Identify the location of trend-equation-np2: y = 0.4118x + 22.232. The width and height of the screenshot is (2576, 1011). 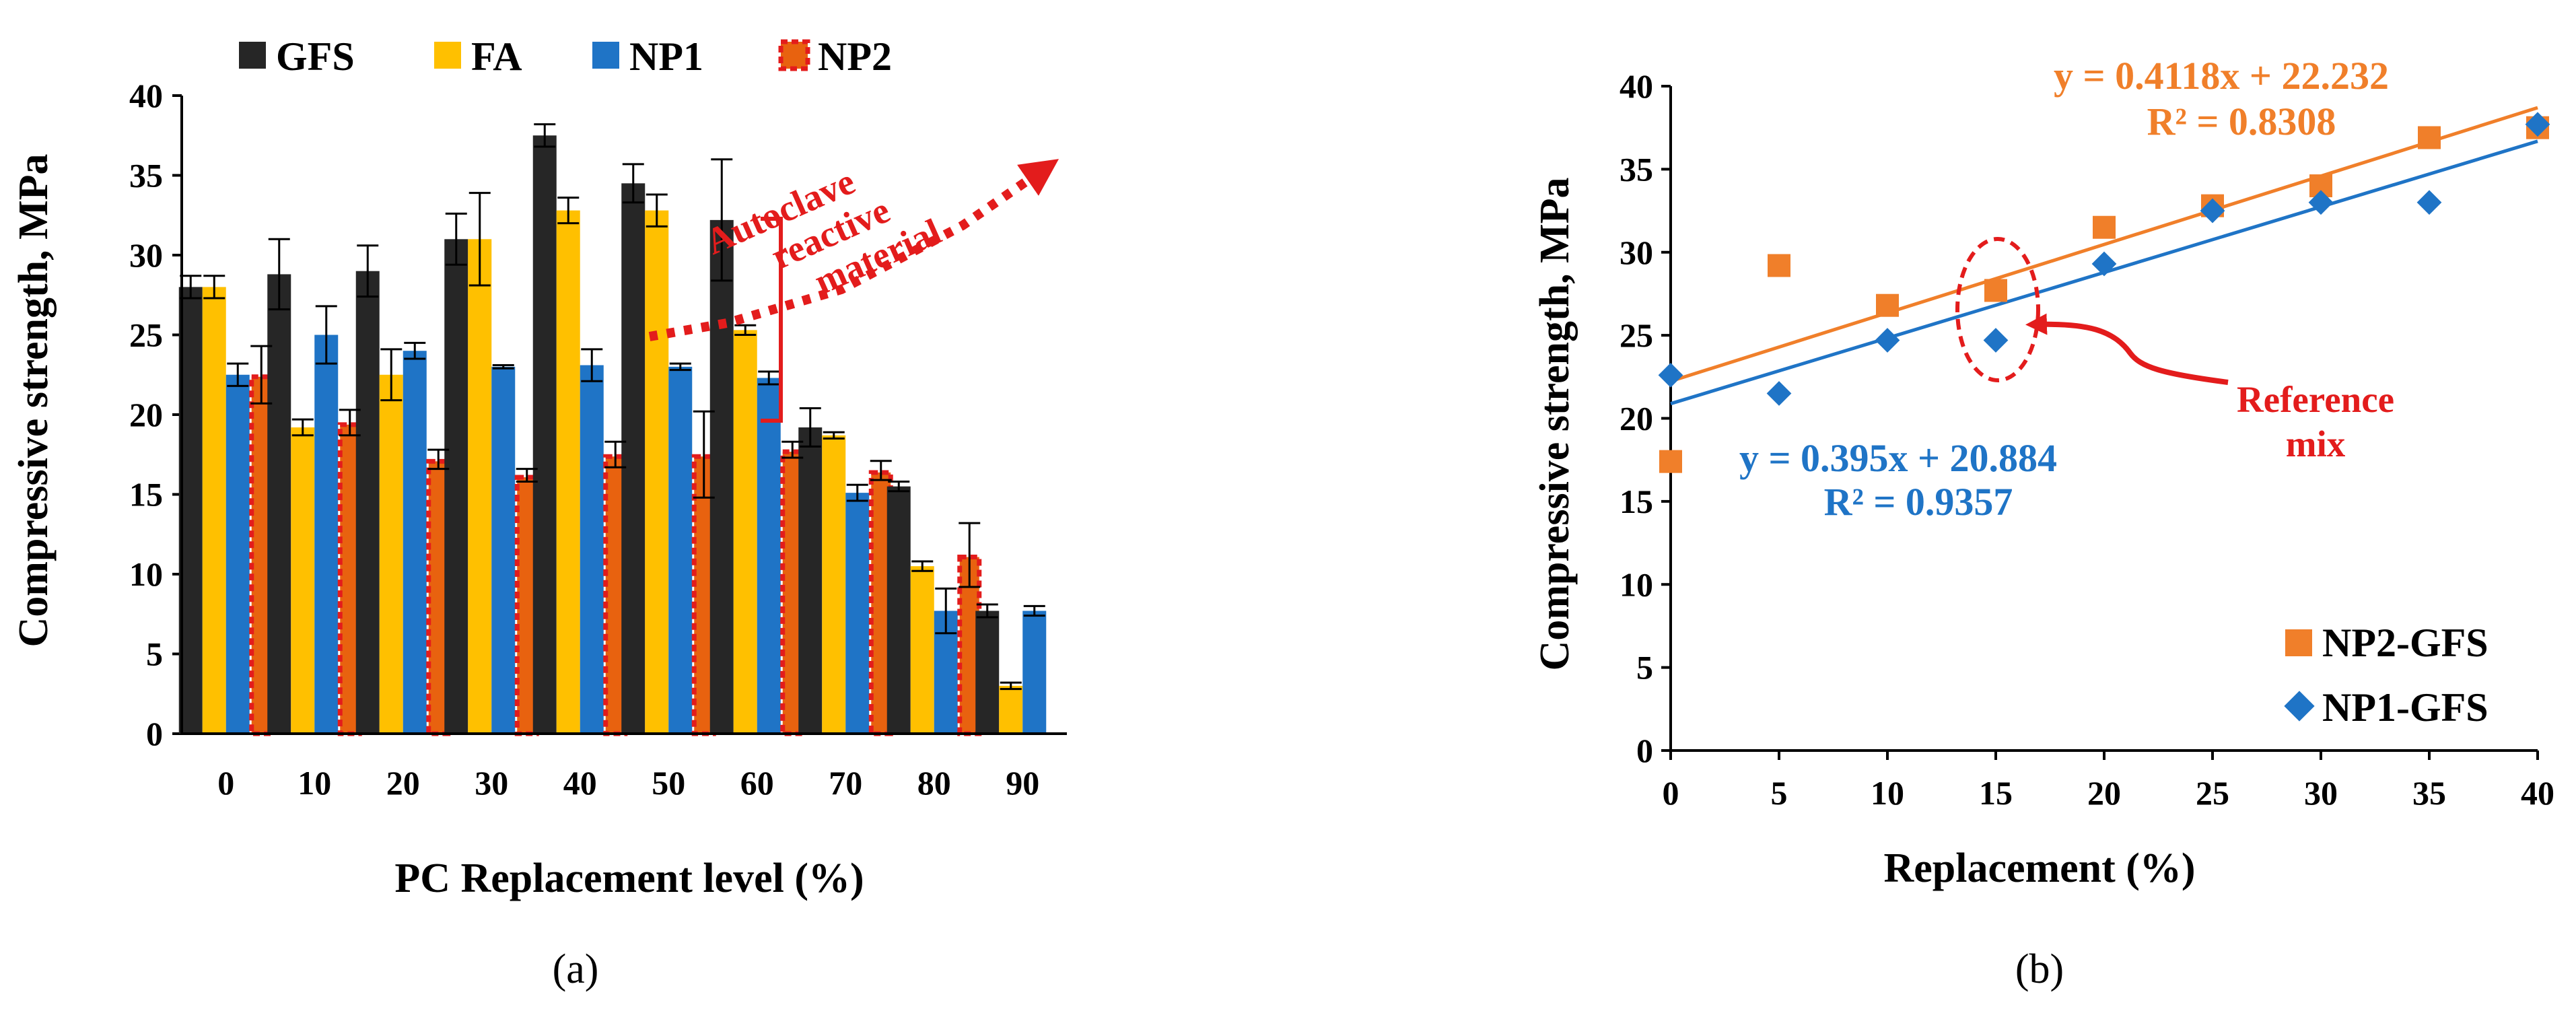
(2221, 76).